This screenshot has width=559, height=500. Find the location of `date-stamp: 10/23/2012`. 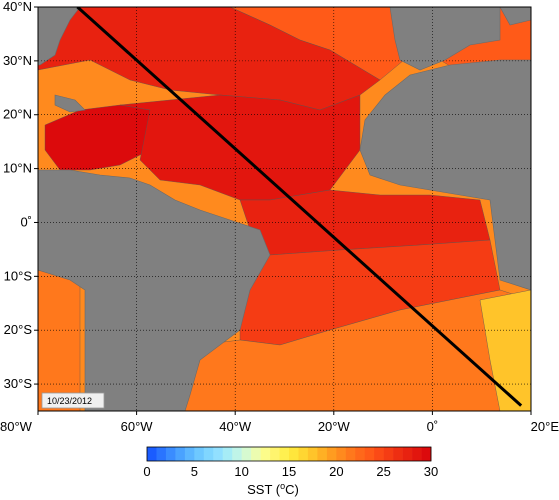

date-stamp: 10/23/2012 is located at coordinates (73, 400).